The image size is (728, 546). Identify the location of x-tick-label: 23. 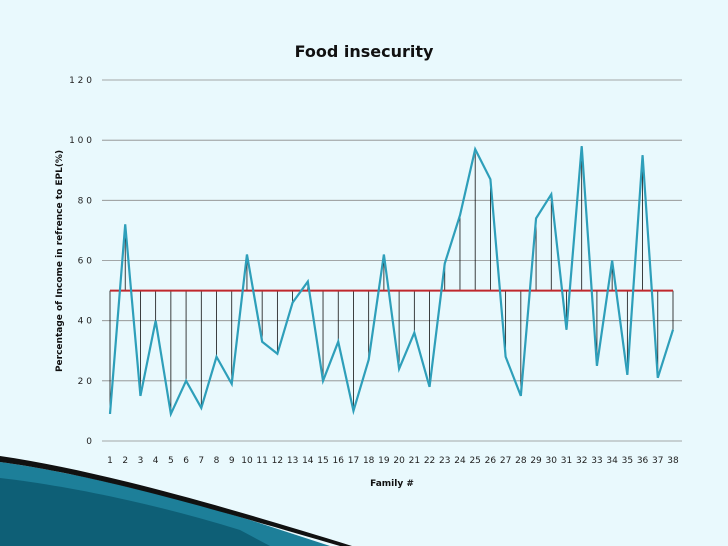
(444, 461).